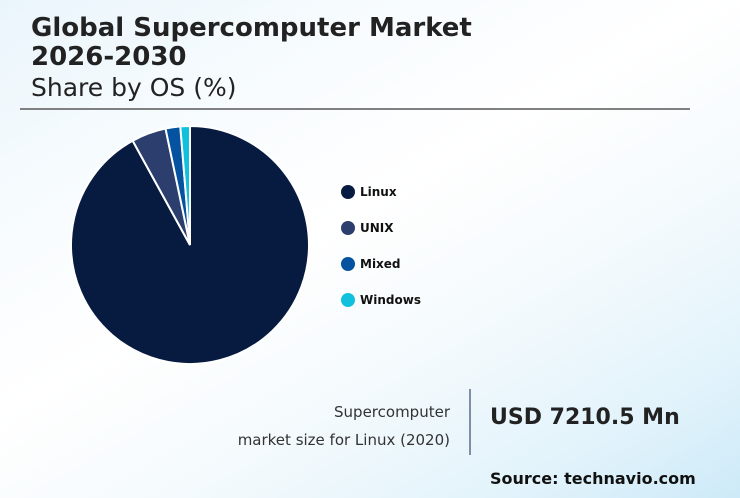  What do you see at coordinates (593, 478) in the screenshot?
I see `source-credit: Source: technavio.com` at bounding box center [593, 478].